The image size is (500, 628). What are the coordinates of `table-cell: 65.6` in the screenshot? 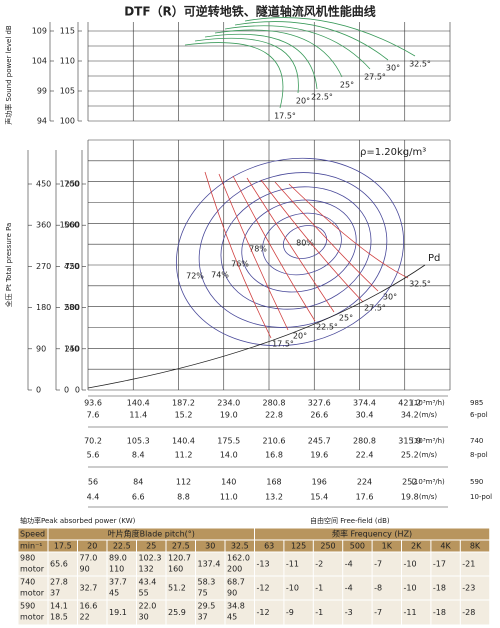 It's located at (59, 564).